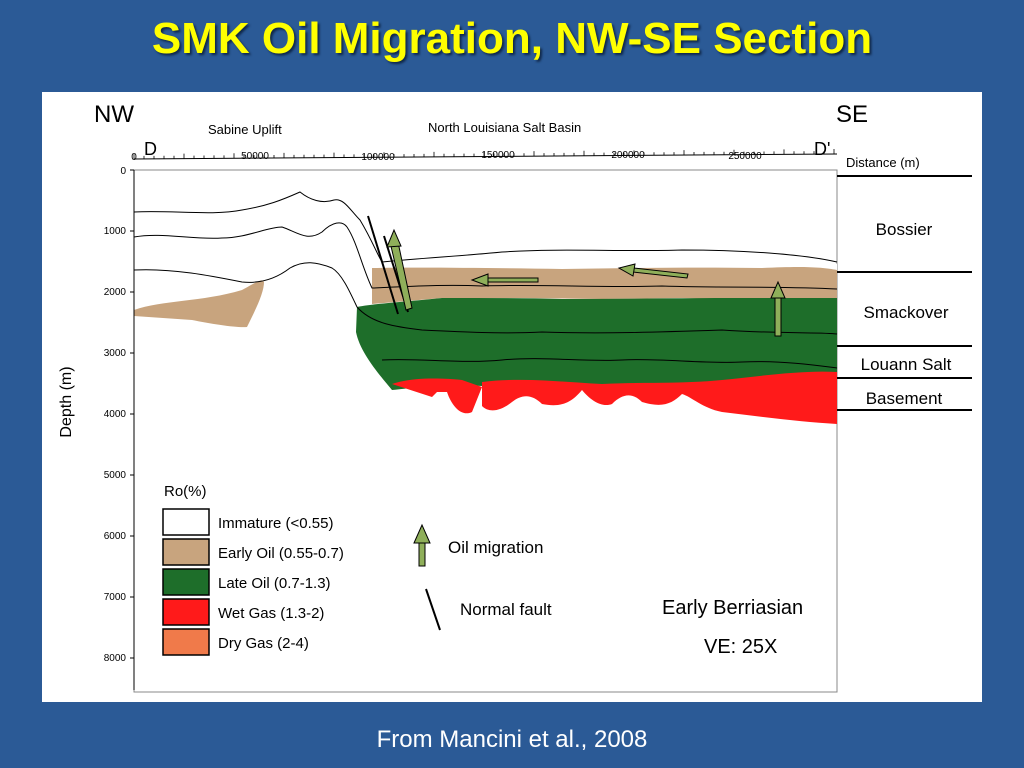 This screenshot has width=1024, height=768. I want to click on distance-tick-100000: 100000, so click(378, 157).